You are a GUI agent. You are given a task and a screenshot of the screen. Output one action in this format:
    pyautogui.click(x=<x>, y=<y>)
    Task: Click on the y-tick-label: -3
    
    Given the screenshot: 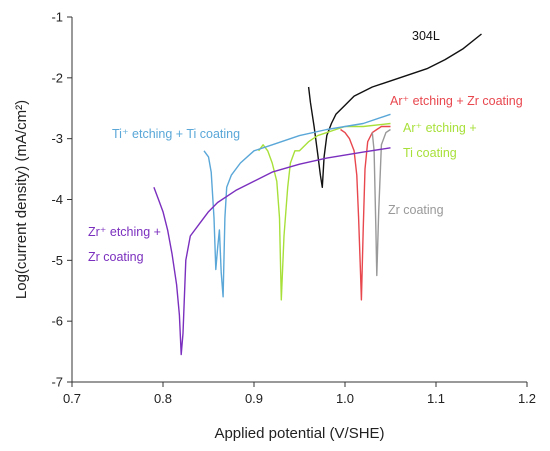 What is the action you would take?
    pyautogui.click(x=57, y=138)
    